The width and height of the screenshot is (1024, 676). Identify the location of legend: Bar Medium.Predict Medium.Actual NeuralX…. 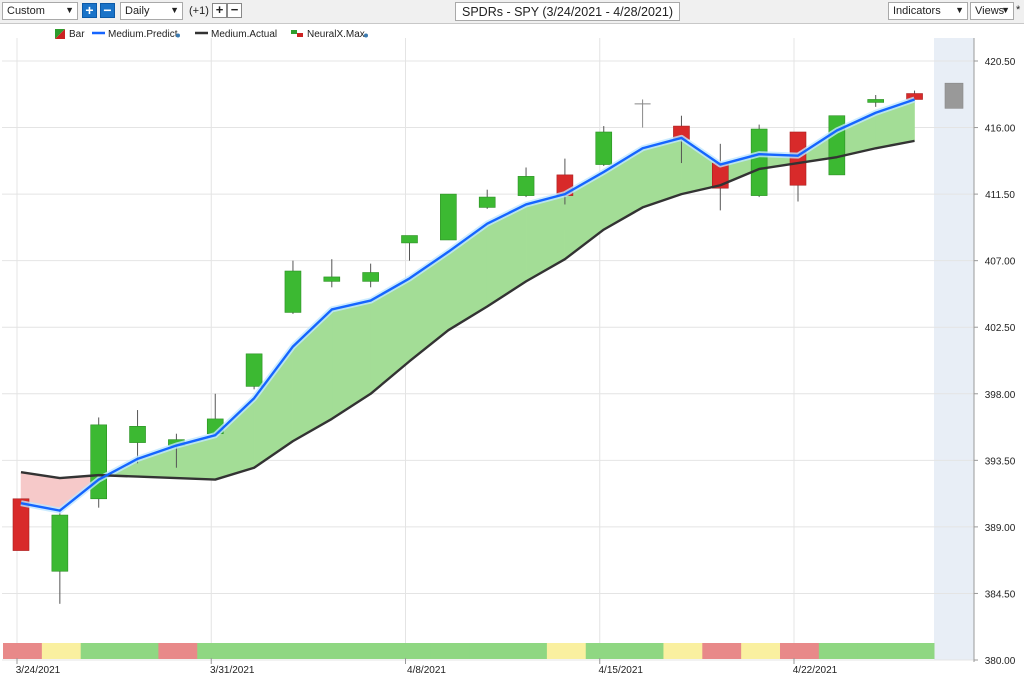
(211, 34).